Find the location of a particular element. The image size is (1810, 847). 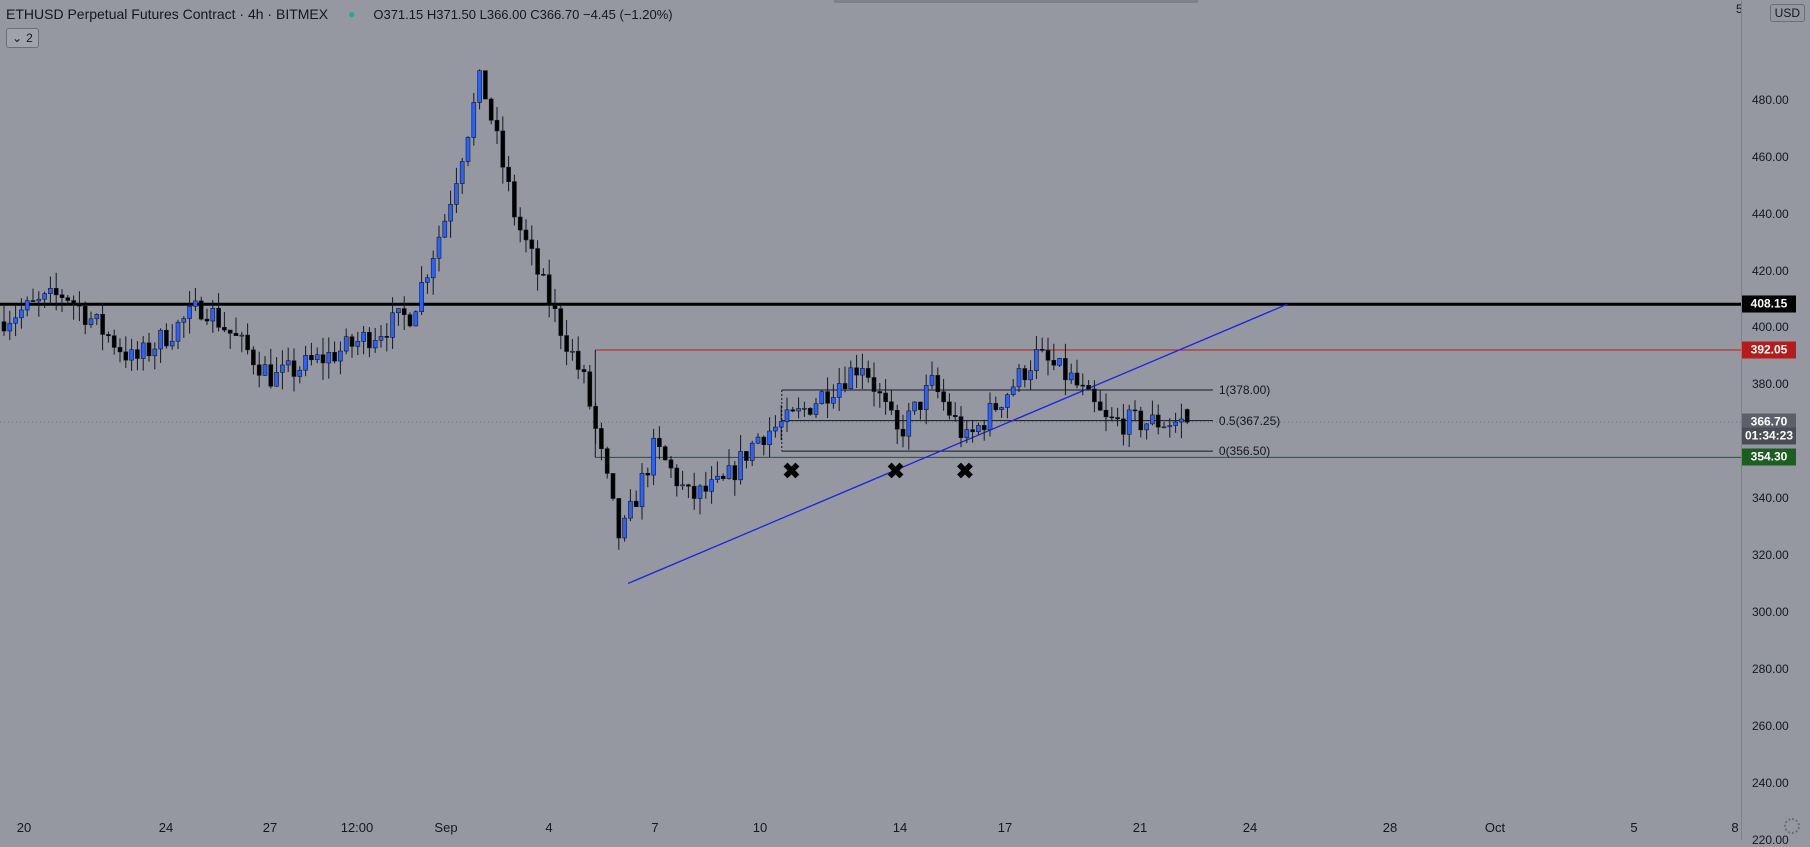

time-tick-label: 7 is located at coordinates (655, 827).